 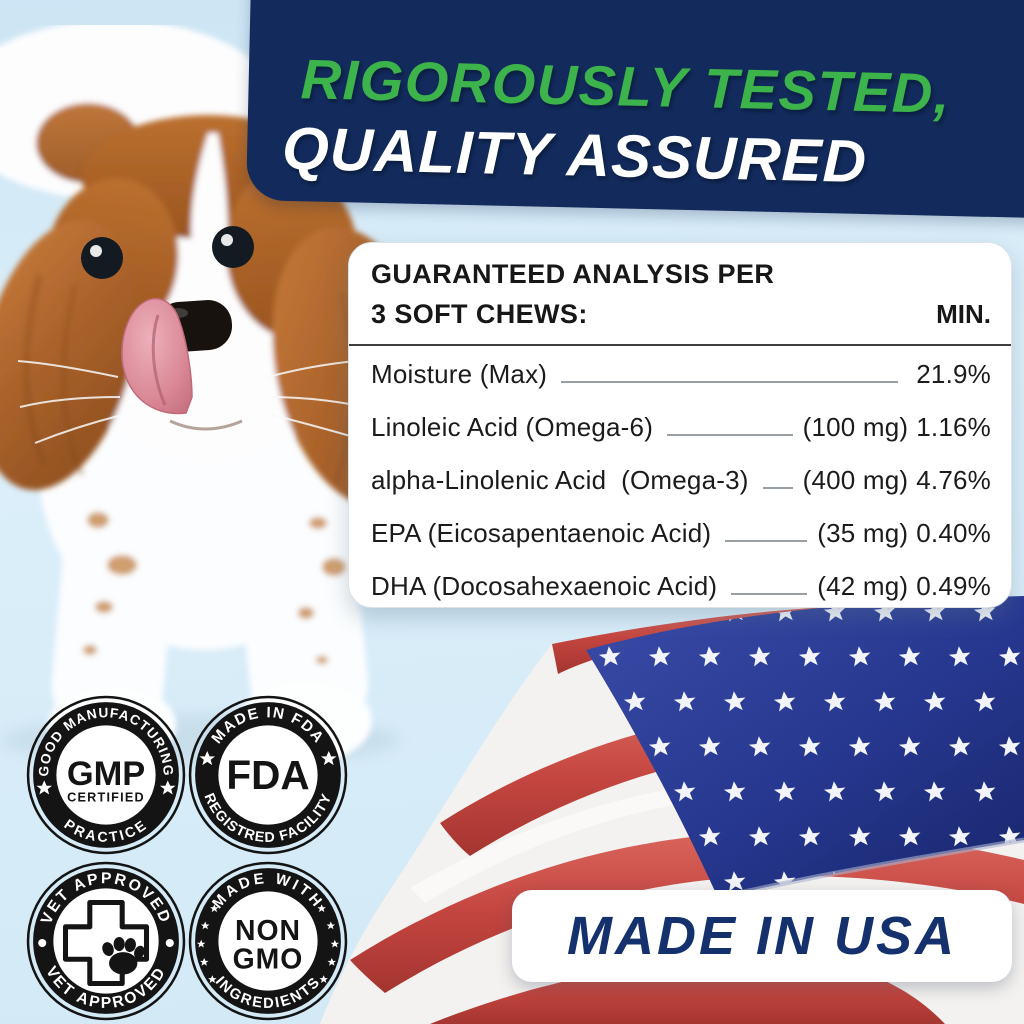 I want to click on puppy-tongue, so click(x=157, y=356).